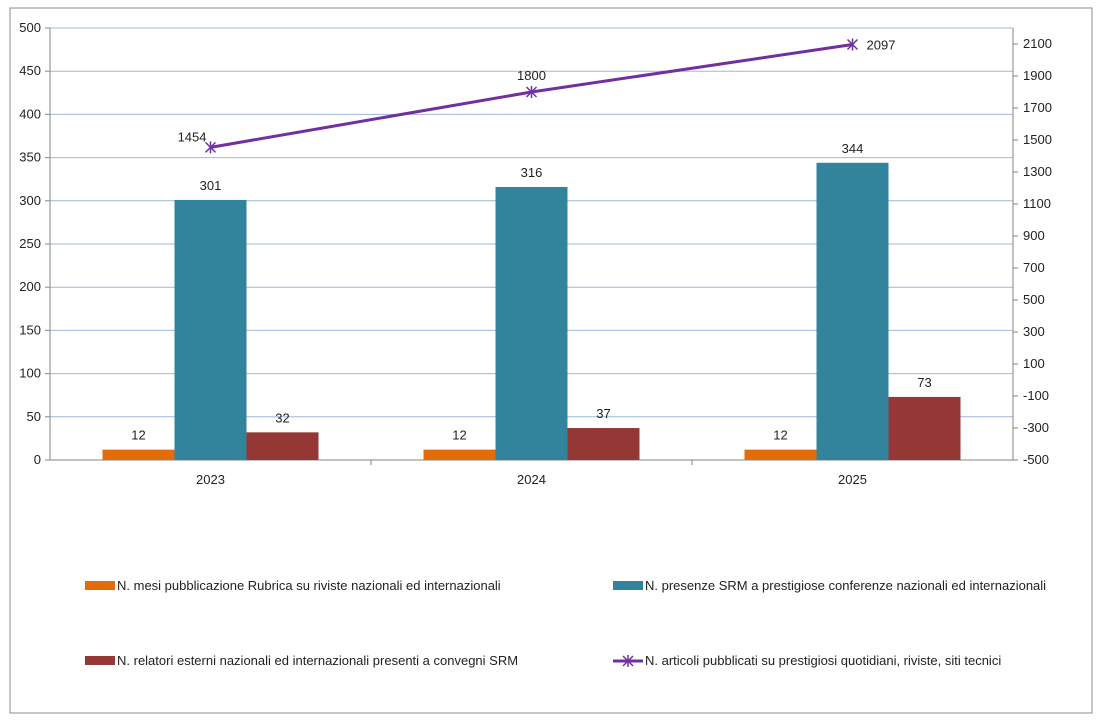 The width and height of the screenshot is (1101, 725). Describe the element at coordinates (30, 200) in the screenshot. I see `left-tick-label: 300` at that location.